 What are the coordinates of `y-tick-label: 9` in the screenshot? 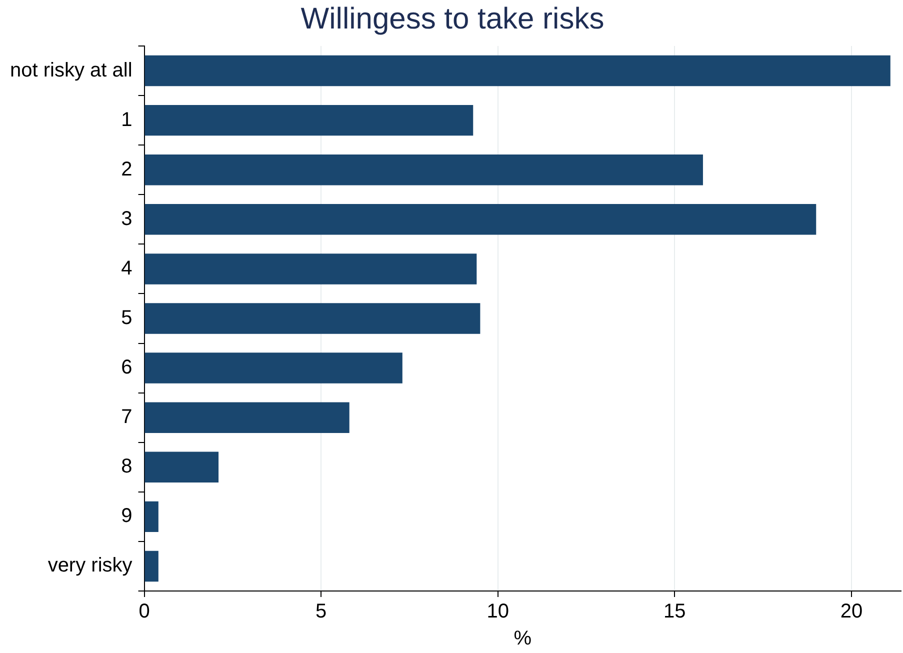 It's located at (126, 516).